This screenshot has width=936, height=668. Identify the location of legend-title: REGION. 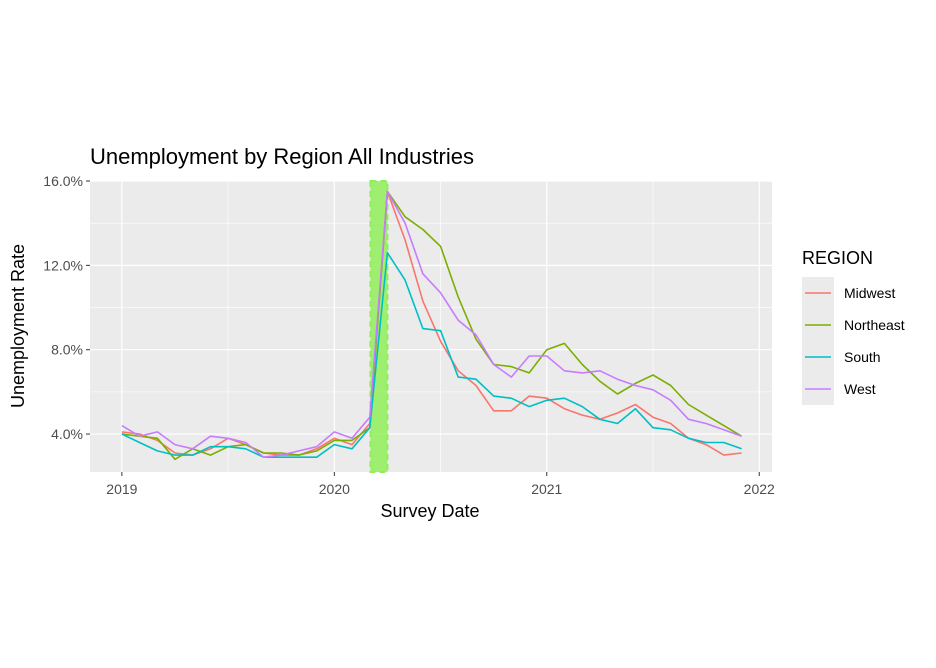
(837, 258).